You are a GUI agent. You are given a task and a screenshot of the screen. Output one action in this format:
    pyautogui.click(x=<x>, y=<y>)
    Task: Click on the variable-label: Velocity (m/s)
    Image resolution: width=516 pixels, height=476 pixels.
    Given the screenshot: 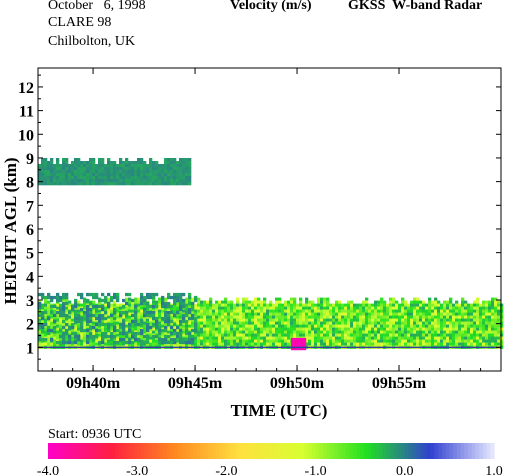 What is the action you would take?
    pyautogui.click(x=271, y=6)
    